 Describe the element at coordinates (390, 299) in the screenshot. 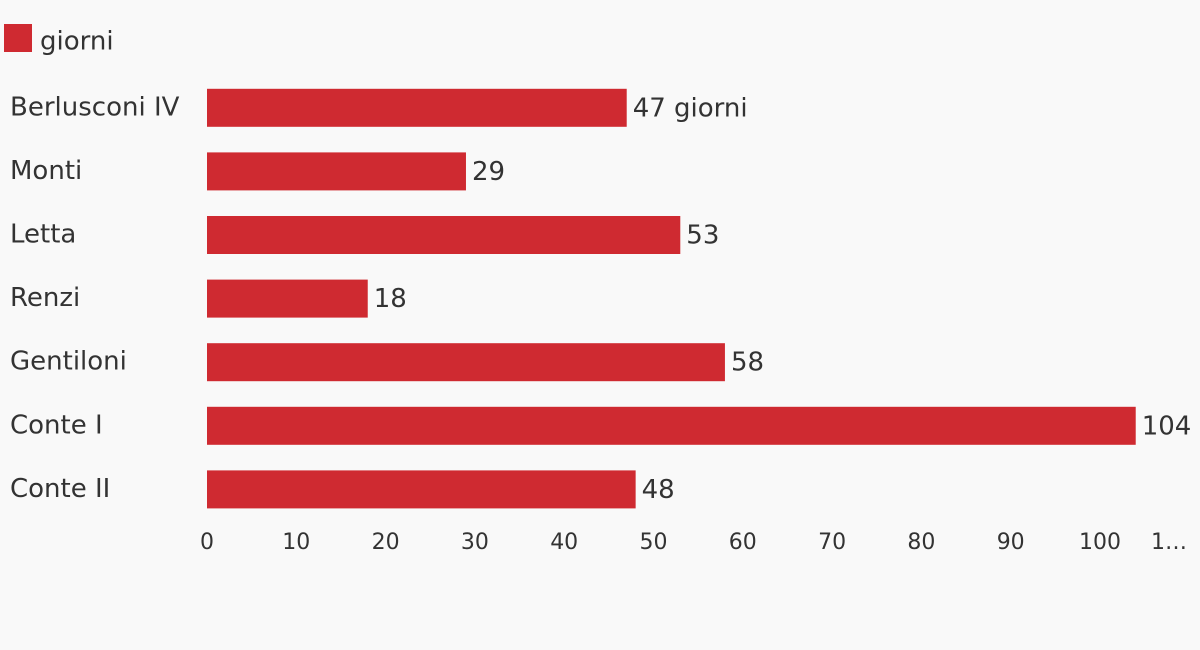

I see `value-label: 18` at that location.